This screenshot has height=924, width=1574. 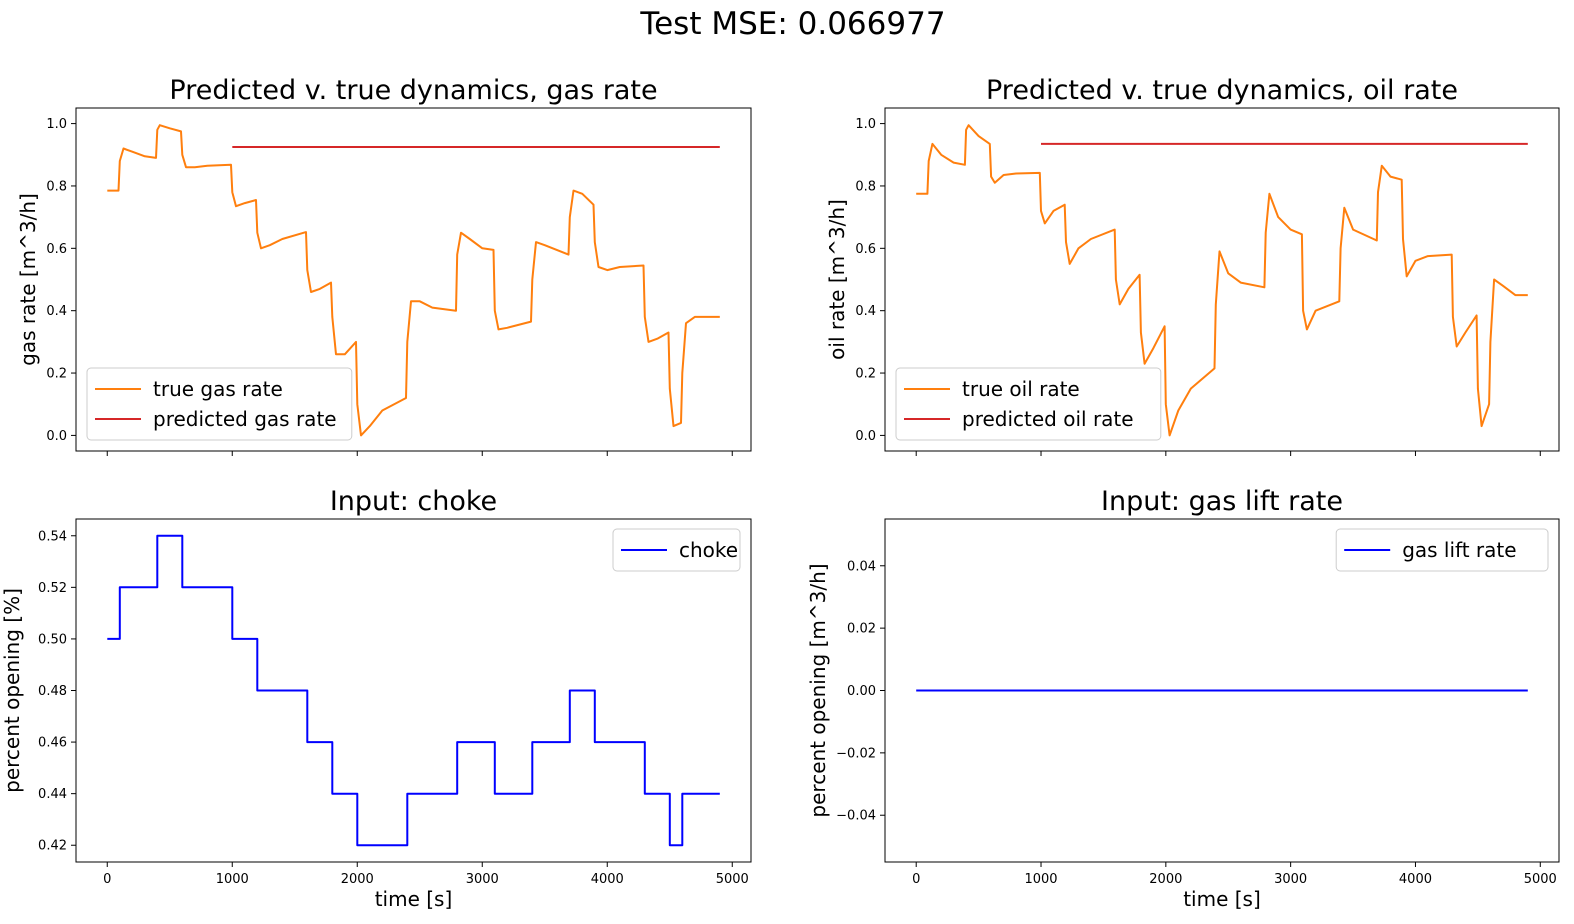 What do you see at coordinates (1222, 501) in the screenshot?
I see `subplot-title: Input: gas lift rate` at bounding box center [1222, 501].